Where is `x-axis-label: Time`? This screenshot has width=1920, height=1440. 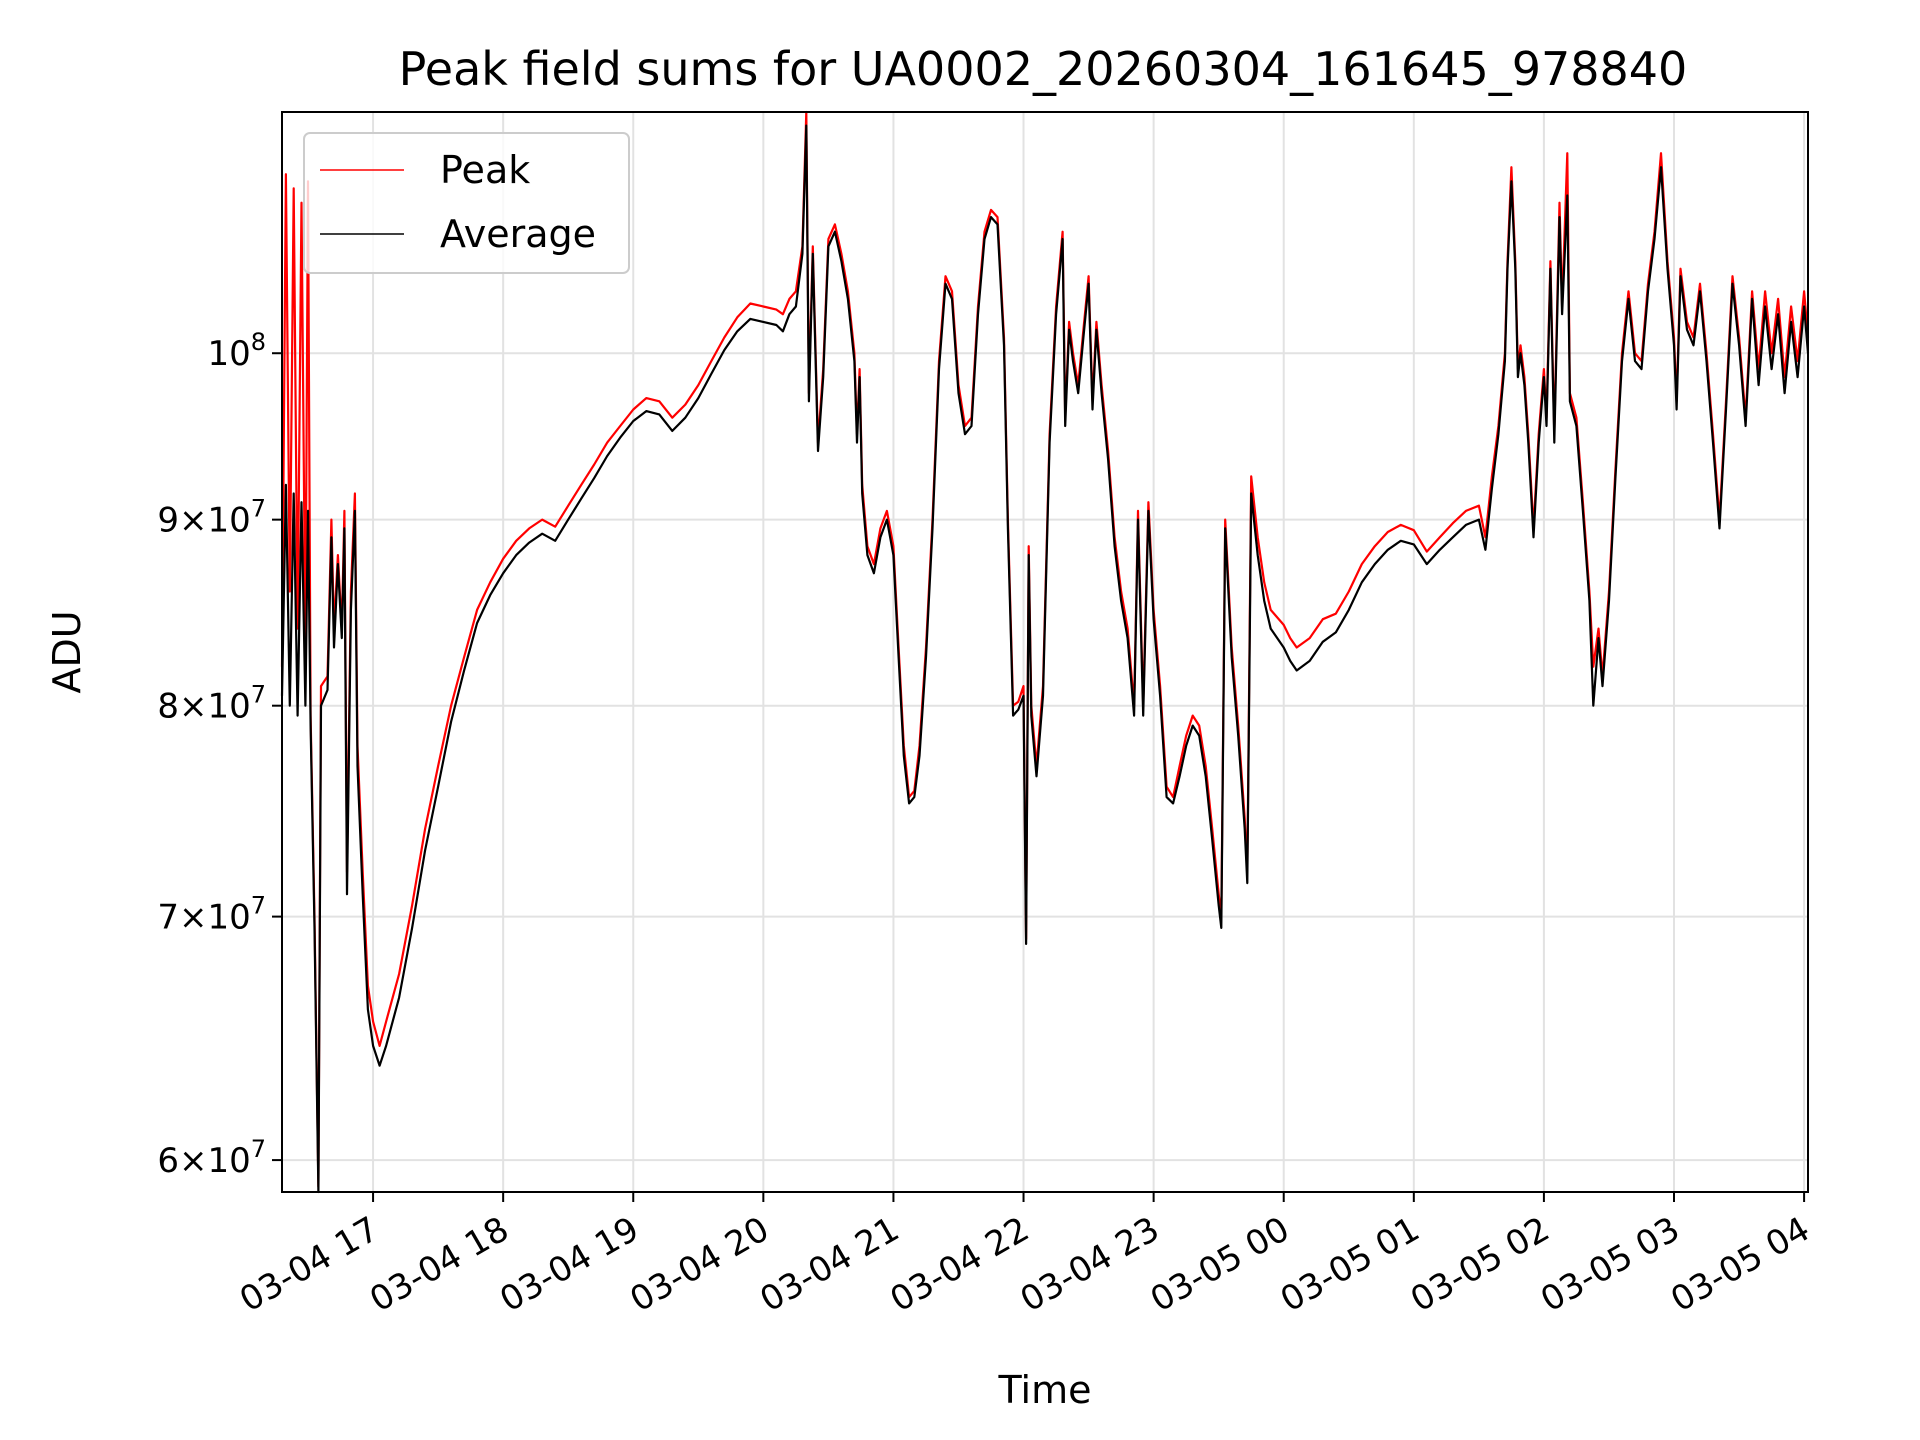 x-axis-label: Time is located at coordinates (1045, 1390).